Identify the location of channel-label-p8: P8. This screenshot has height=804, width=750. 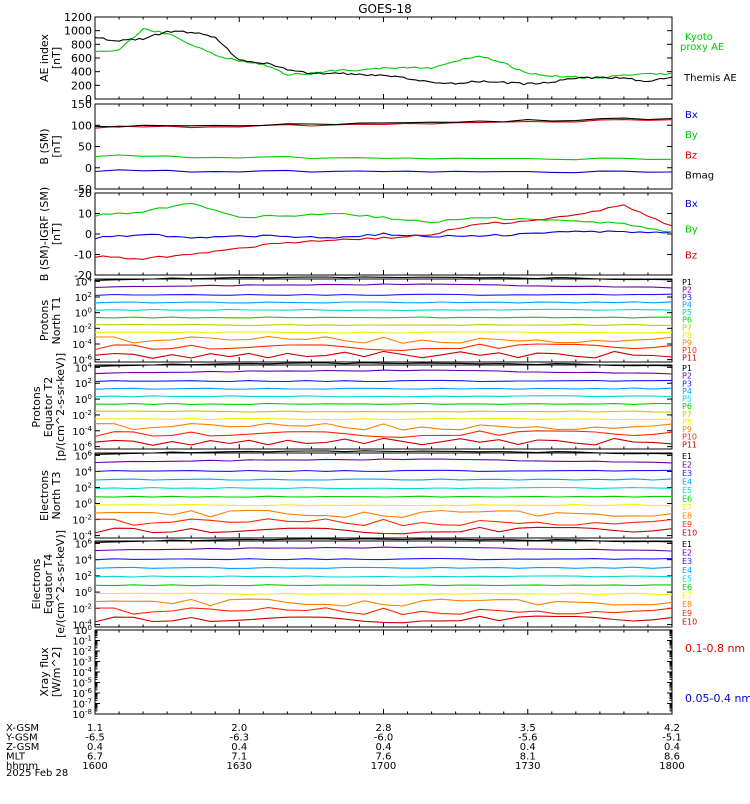
(687, 335).